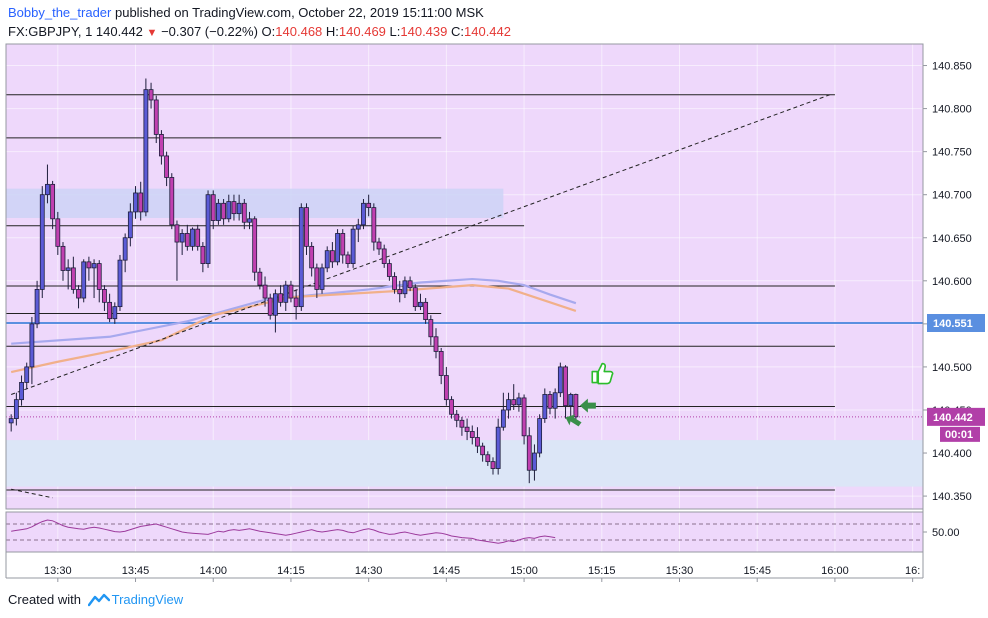  What do you see at coordinates (457, 31) in the screenshot?
I see `close-label: C:` at bounding box center [457, 31].